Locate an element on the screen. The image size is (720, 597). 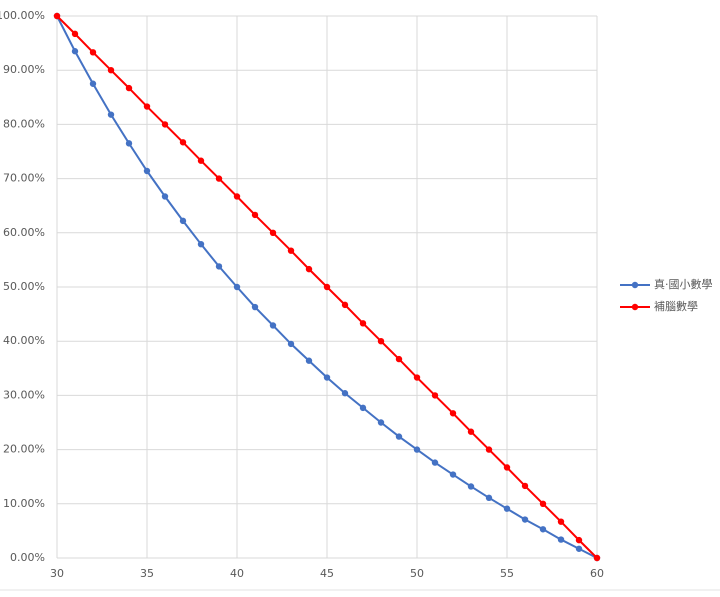
y-tick-label: 20.00% is located at coordinates (24, 449).